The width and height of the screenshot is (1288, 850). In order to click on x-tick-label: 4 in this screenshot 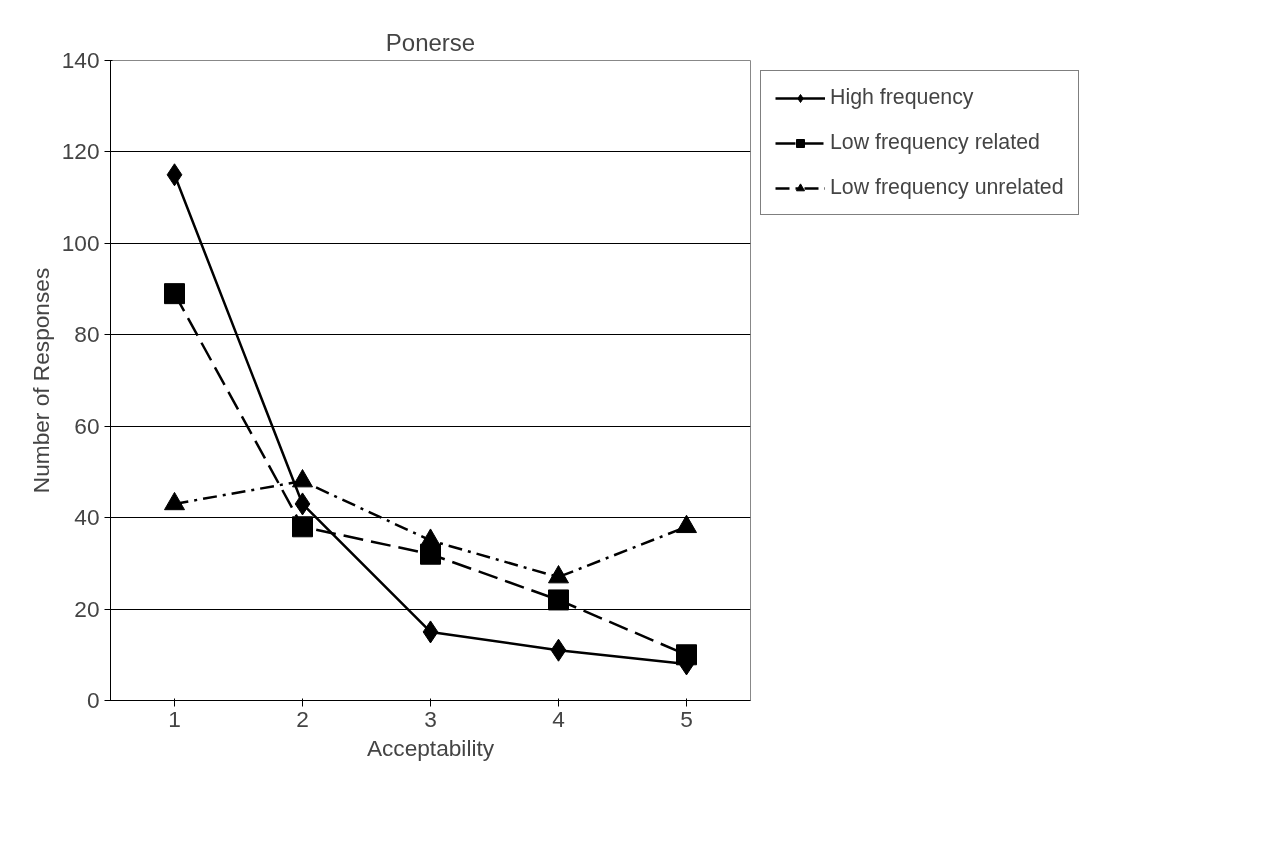, I will do `click(558, 718)`.